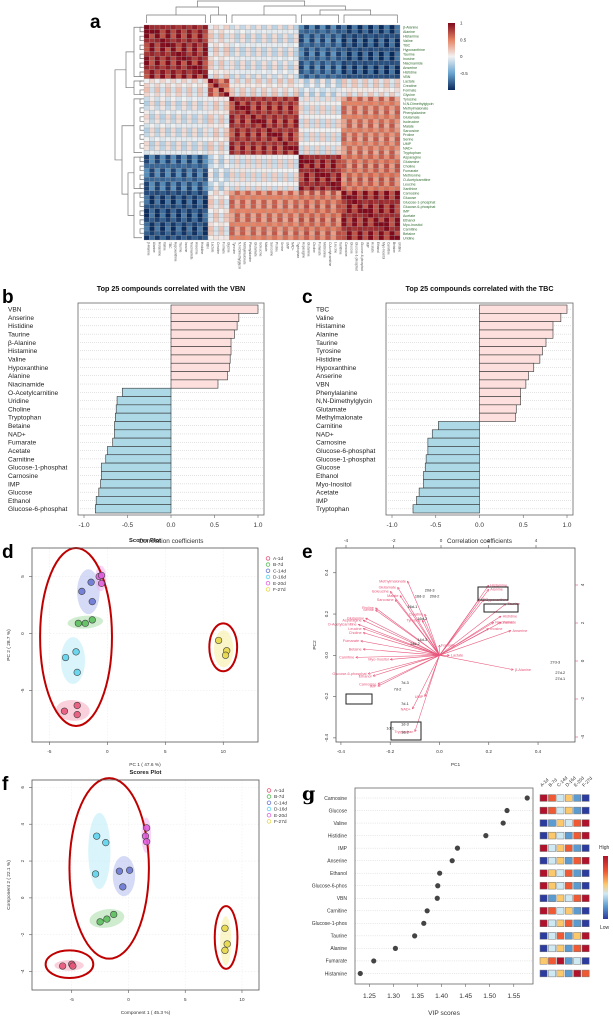  What do you see at coordinates (346, 459) in the screenshot?
I see `bar-category-label: Glucose-1-phosphat` at bounding box center [346, 459].